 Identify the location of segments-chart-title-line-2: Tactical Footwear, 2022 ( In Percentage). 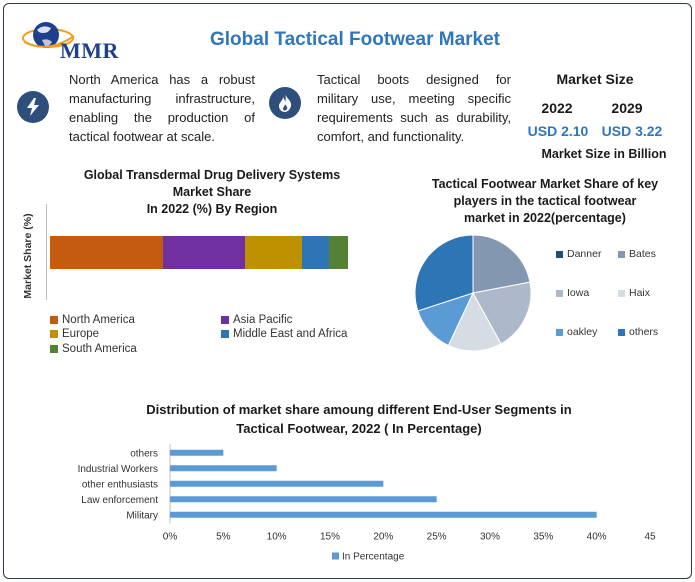
(359, 428).